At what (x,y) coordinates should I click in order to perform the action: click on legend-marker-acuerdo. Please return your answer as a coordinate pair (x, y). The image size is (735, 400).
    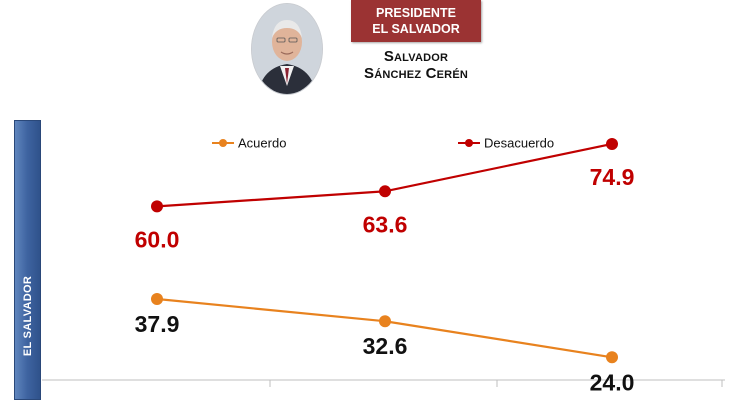
    Looking at the image, I should click on (223, 143).